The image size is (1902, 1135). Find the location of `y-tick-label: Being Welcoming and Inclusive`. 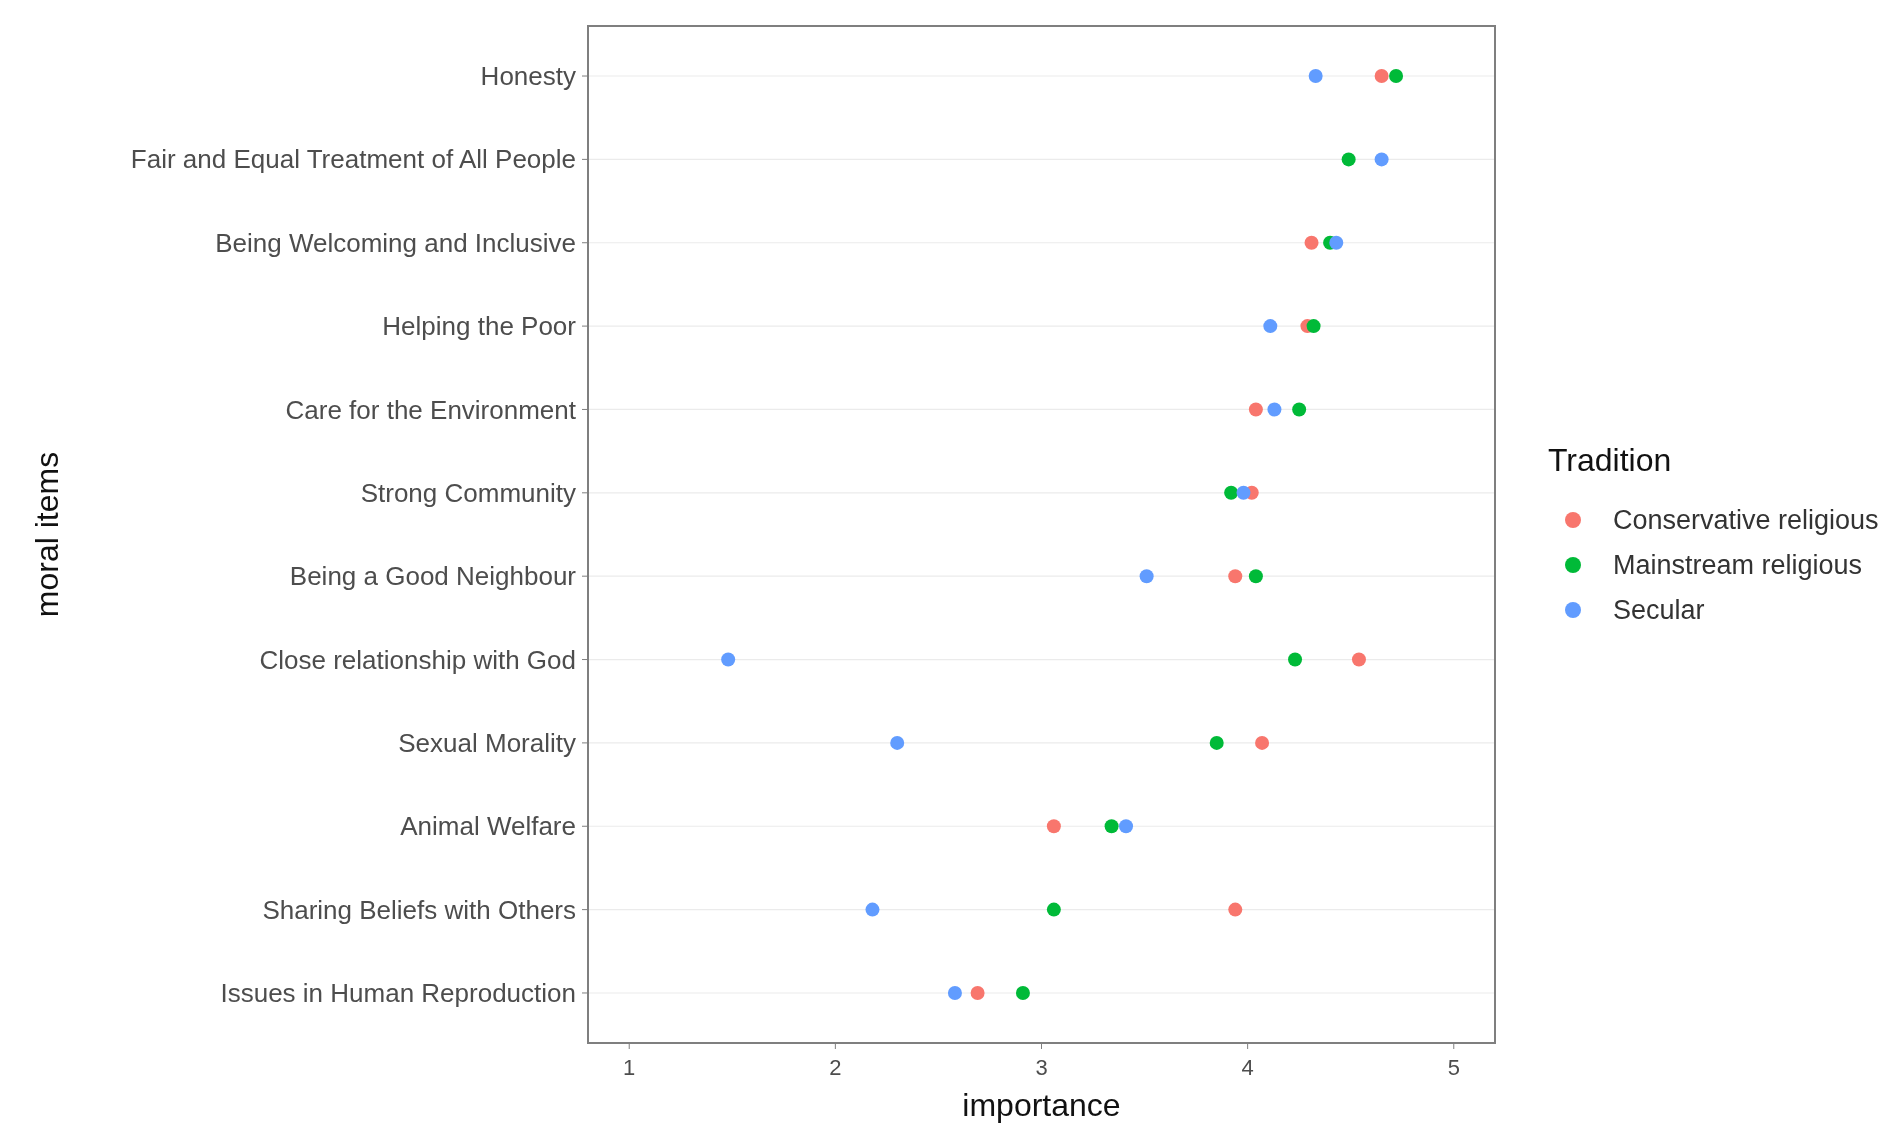

y-tick-label: Being Welcoming and Inclusive is located at coordinates (395, 242).